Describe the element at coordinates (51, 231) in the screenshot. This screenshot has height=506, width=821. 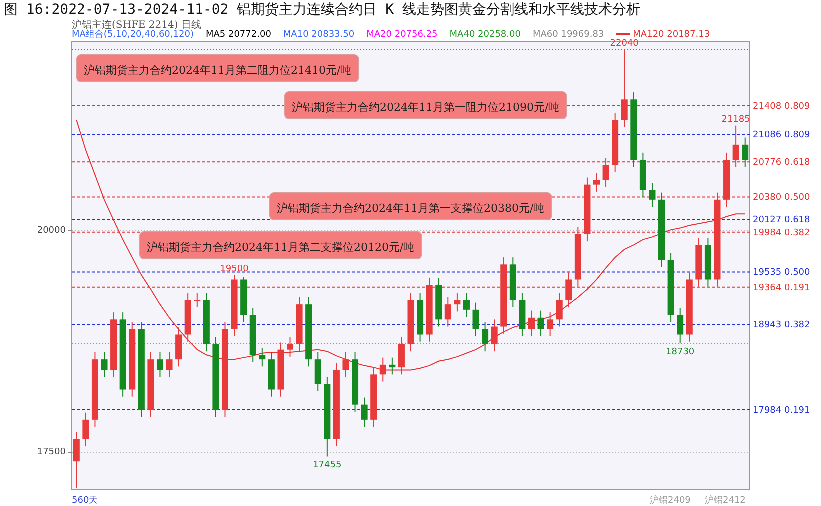
I see `y-tick-label: 20000` at that location.